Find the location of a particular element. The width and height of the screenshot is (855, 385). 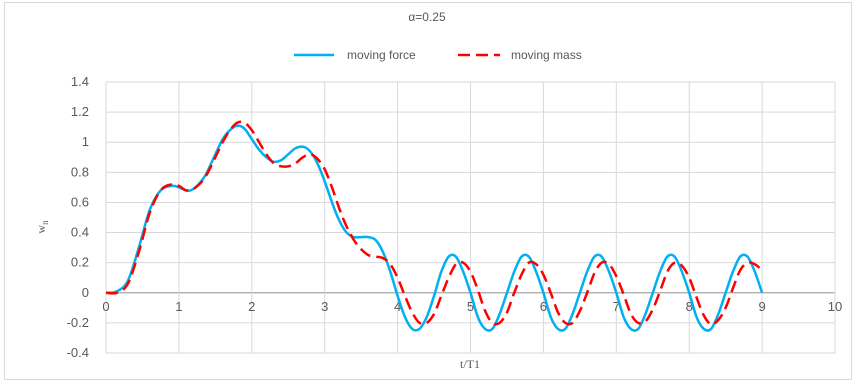

chart-title: α=0.25 is located at coordinates (427, 17).